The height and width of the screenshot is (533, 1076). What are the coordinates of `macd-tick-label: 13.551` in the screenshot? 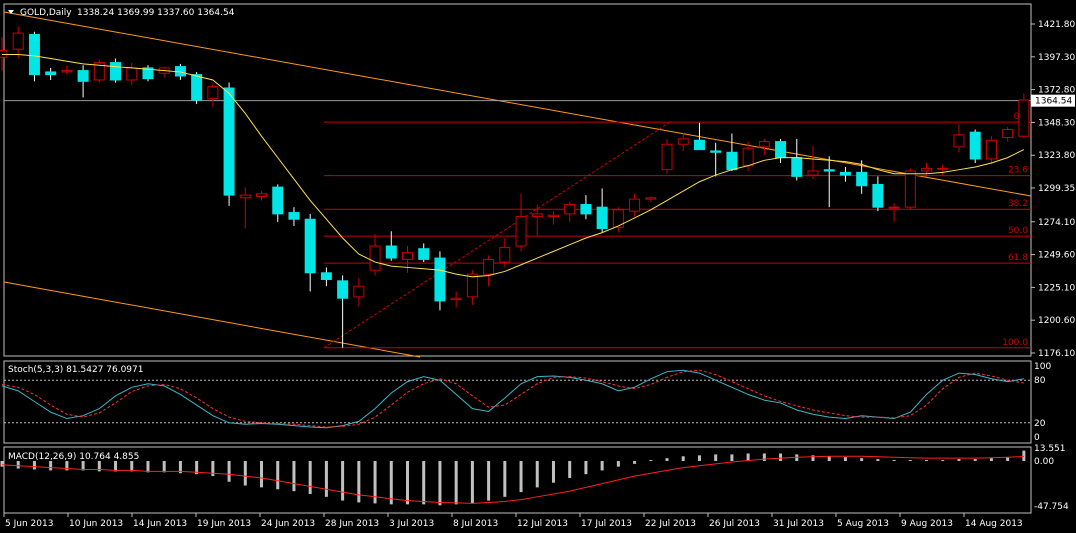 It's located at (1050, 449).